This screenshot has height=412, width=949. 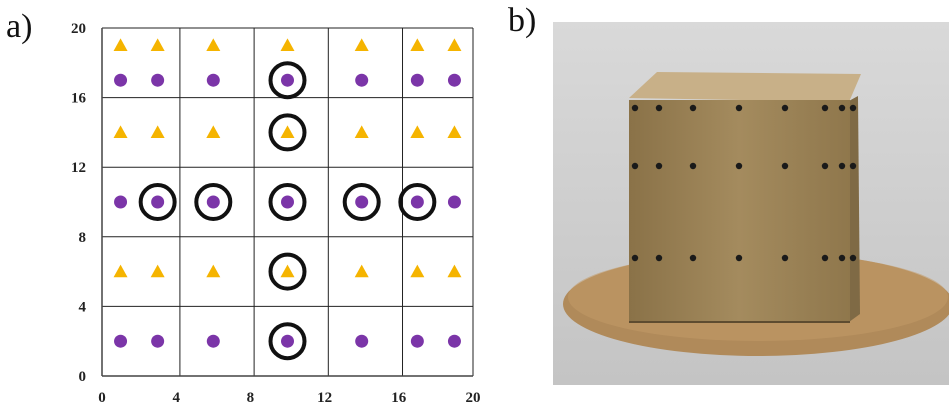 What do you see at coordinates (19, 26) in the screenshot?
I see `panel-a-label: a)` at bounding box center [19, 26].